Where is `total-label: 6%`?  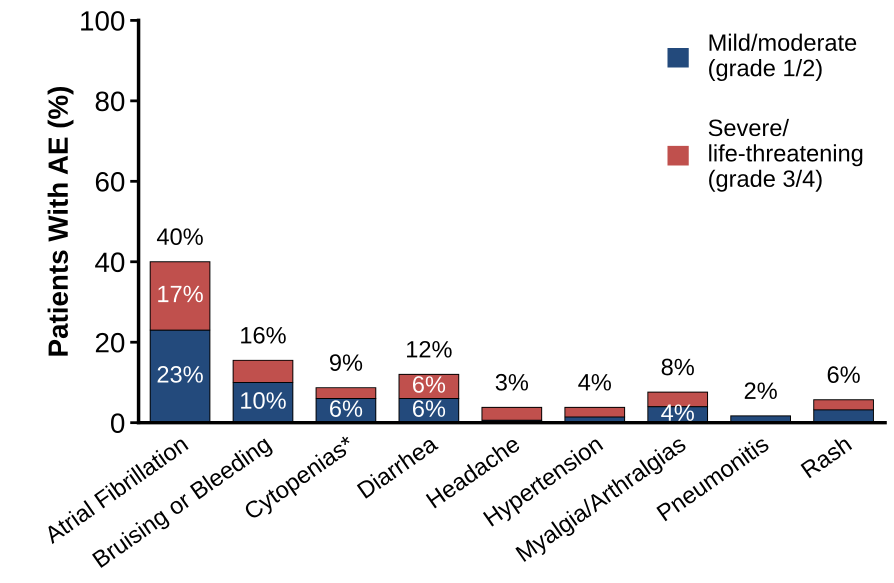 total-label: 6% is located at coordinates (844, 375).